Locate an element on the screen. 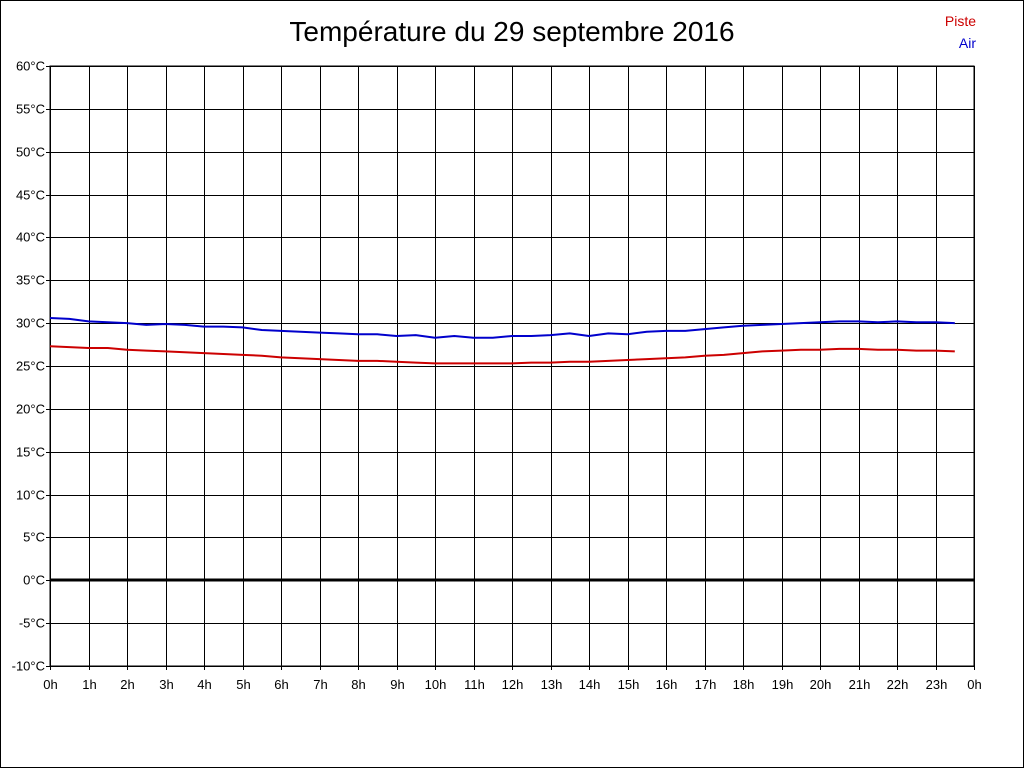  x-tick-label: 19h is located at coordinates (783, 684).